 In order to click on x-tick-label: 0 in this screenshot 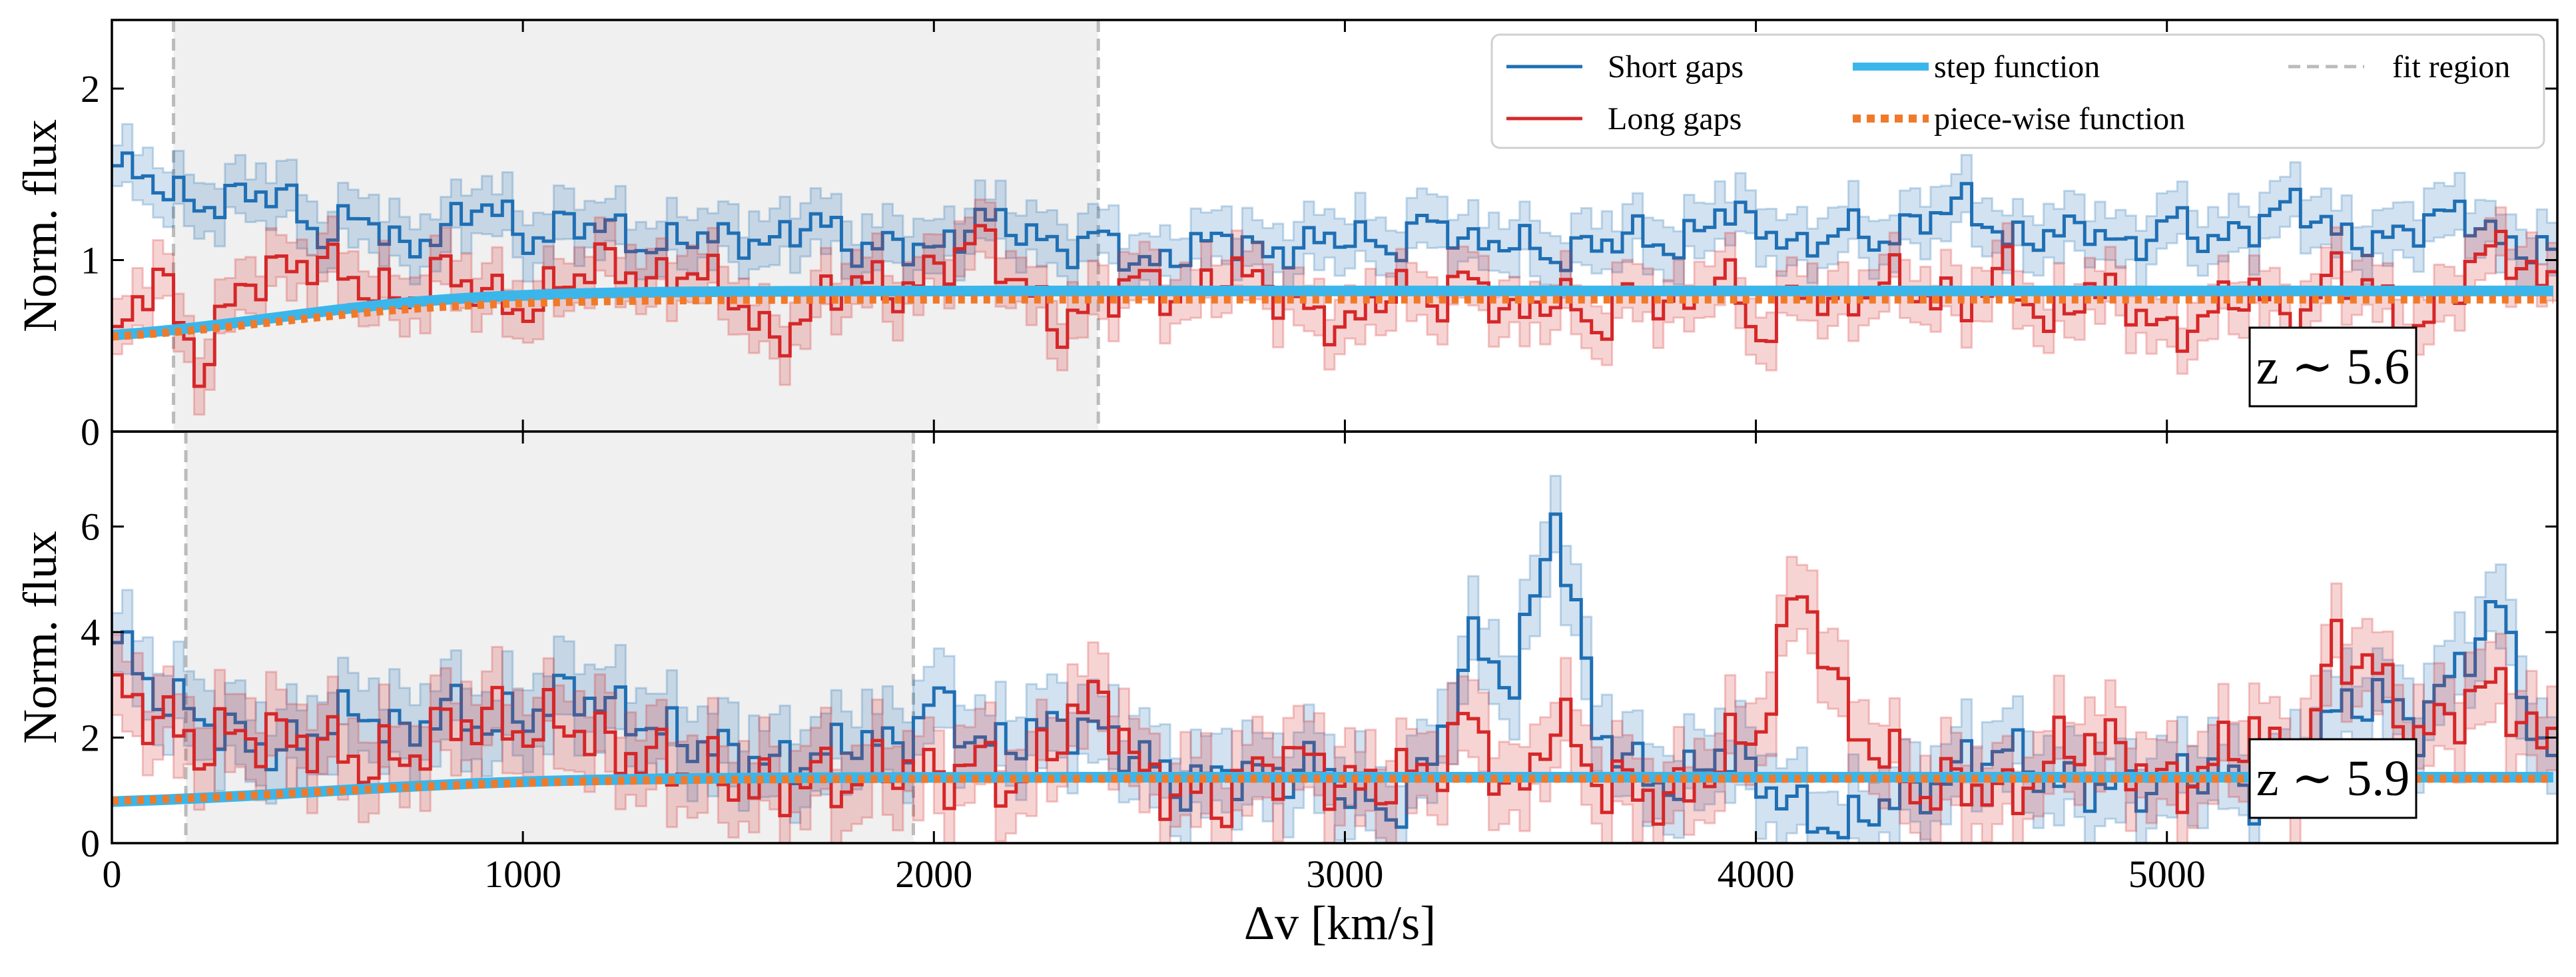, I will do `click(112, 874)`.